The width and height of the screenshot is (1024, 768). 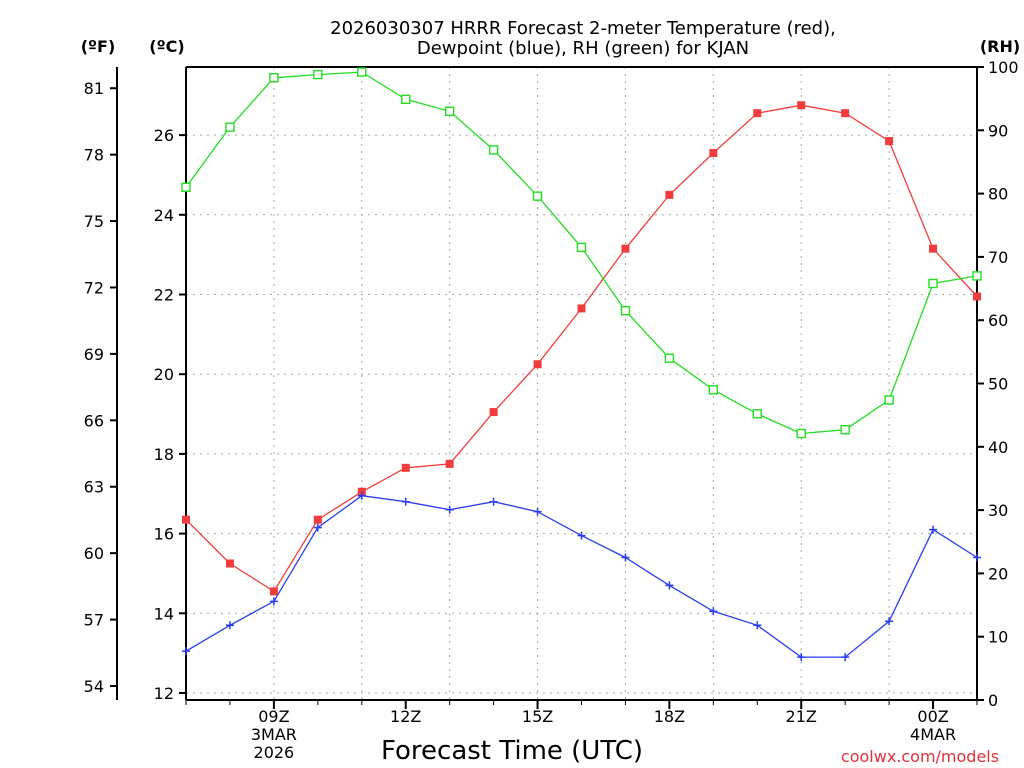 I want to click on rh-tick-label: 40, so click(x=998, y=447).